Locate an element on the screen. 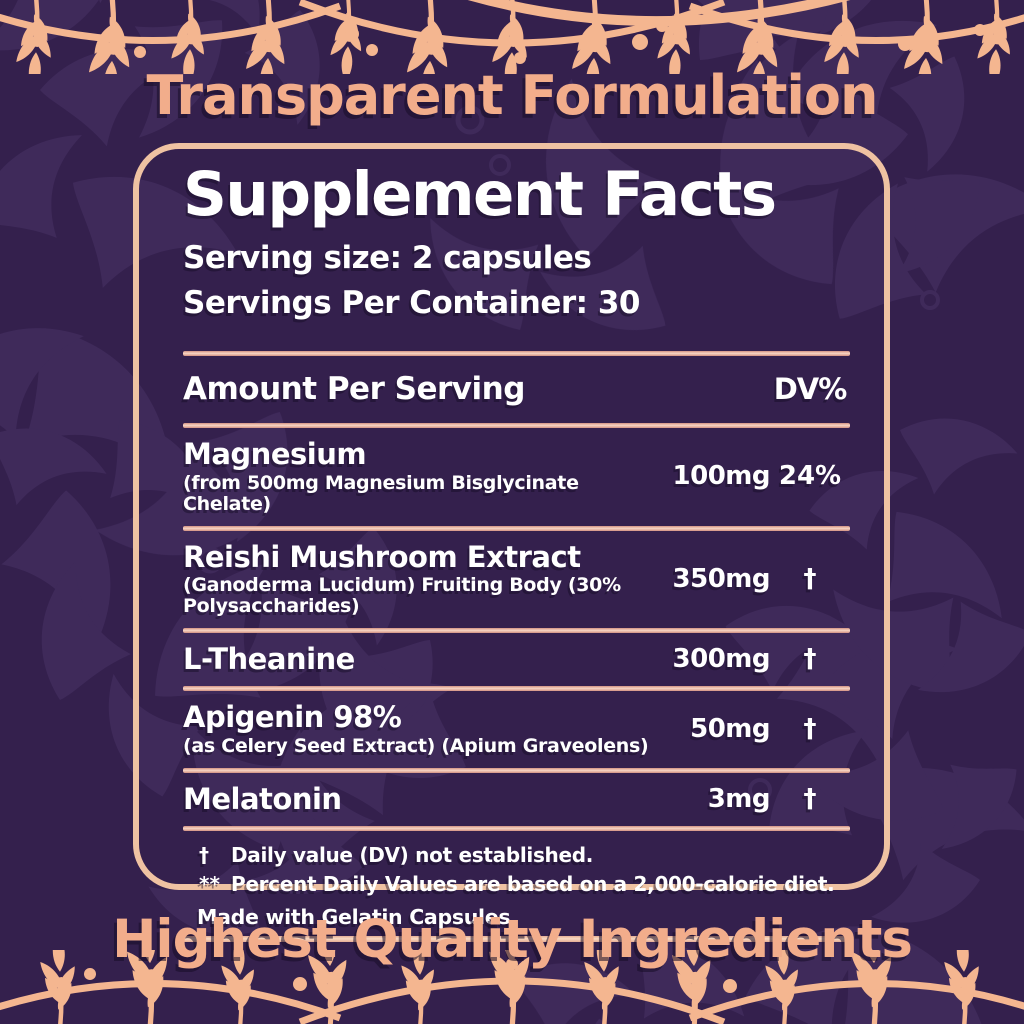 The height and width of the screenshot is (1024, 1024). floral-garland-top-icon is located at coordinates (512, 37).